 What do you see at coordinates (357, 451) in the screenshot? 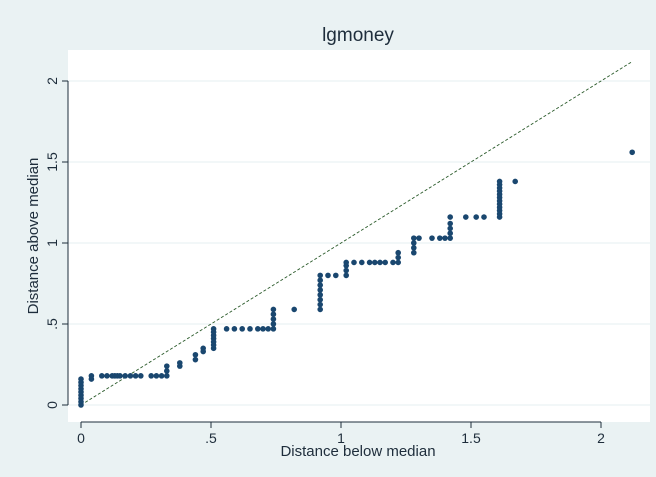
I see `x-axis-label: Distance below median` at bounding box center [357, 451].